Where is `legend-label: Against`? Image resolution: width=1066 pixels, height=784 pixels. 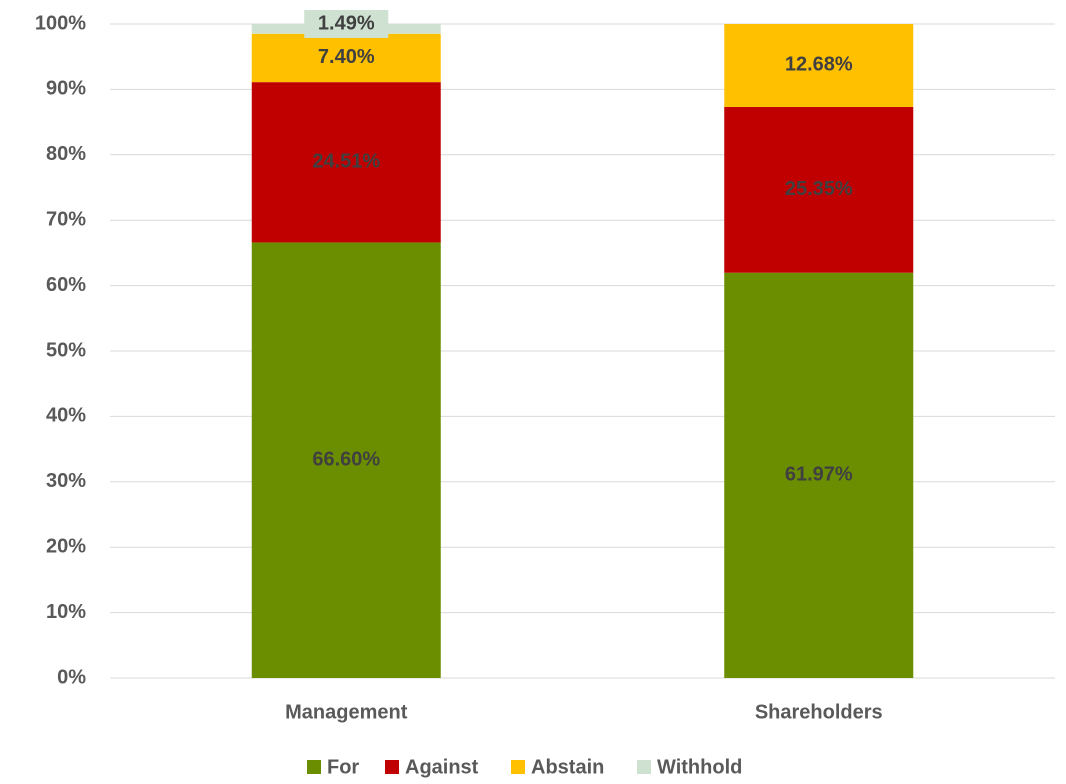 legend-label: Against is located at coordinates (442, 767).